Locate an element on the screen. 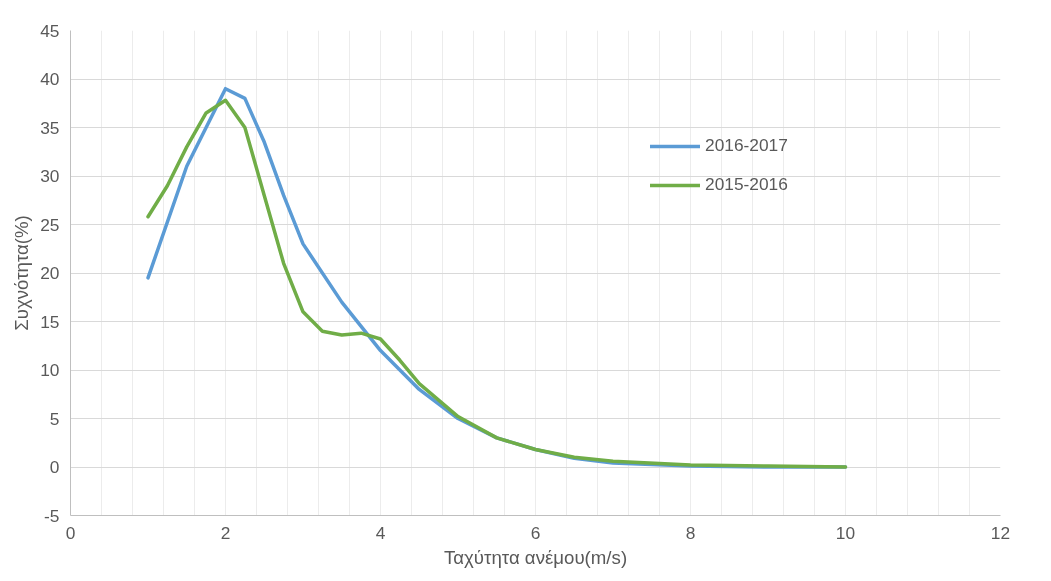 Image resolution: width=1051 pixels, height=581 pixels. y-tick-label: 15 is located at coordinates (50, 321).